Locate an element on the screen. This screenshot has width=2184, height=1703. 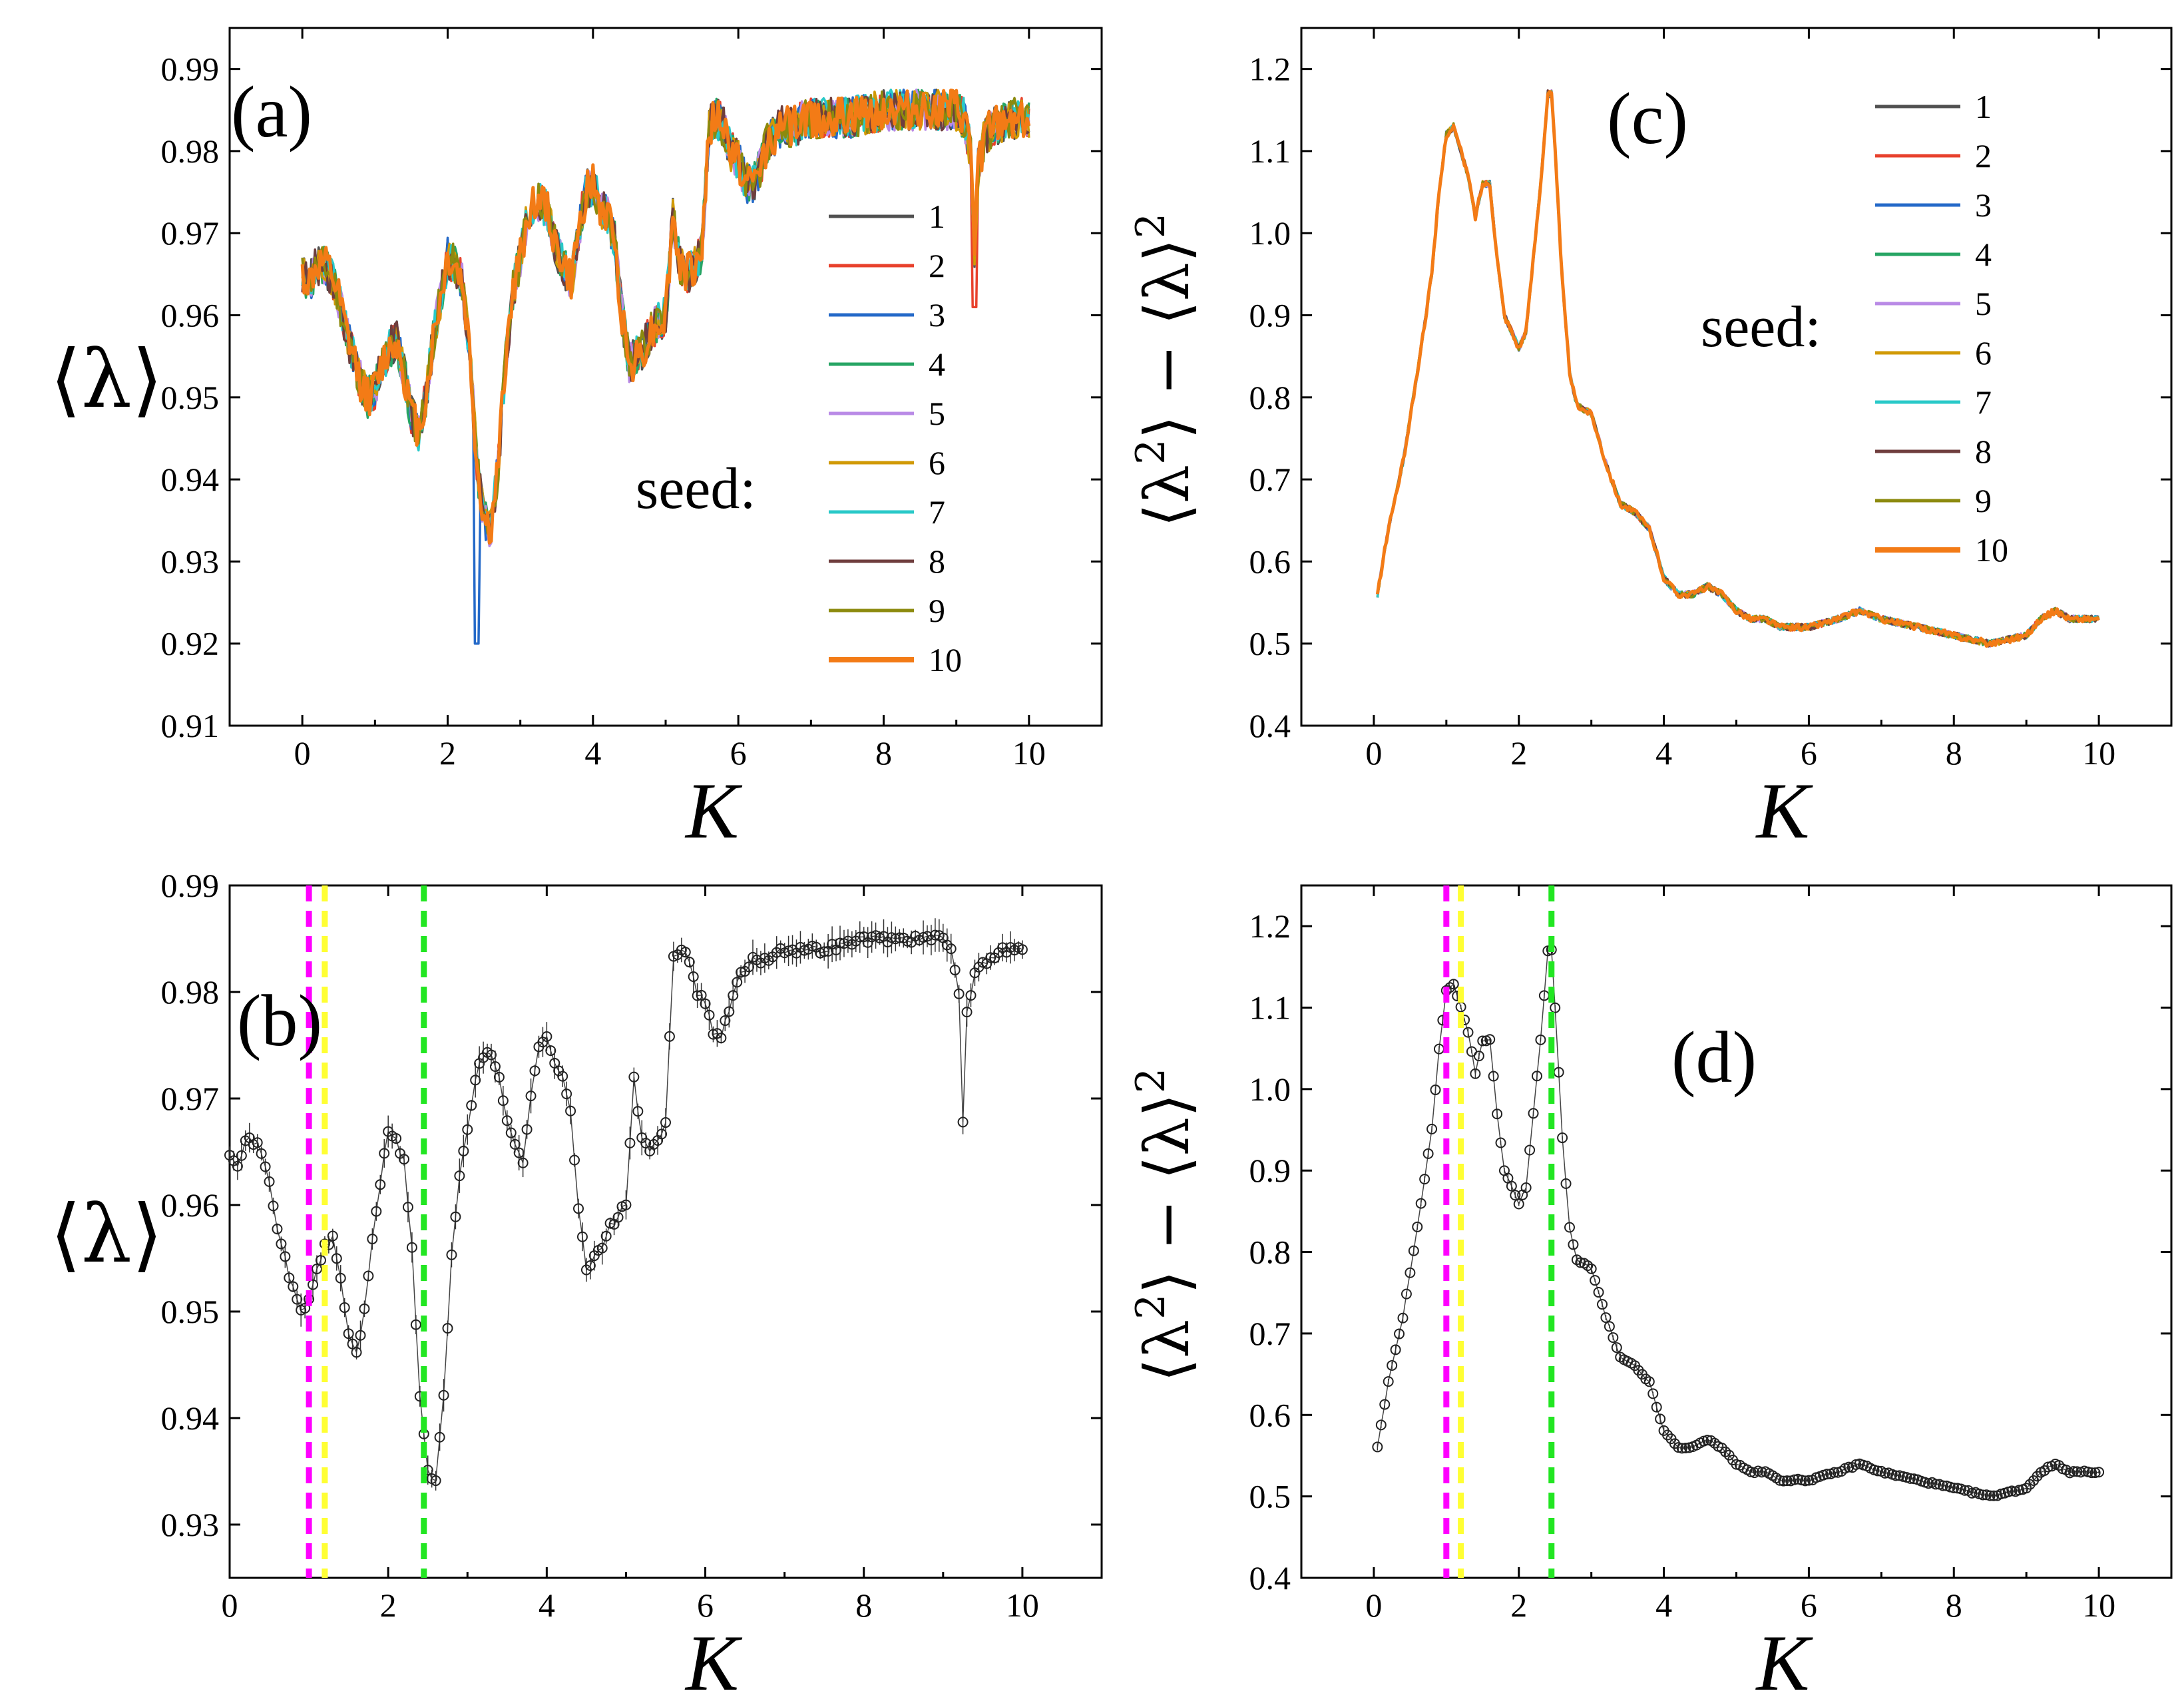
x-tick-label-d: 6 is located at coordinates (1809, 1605).